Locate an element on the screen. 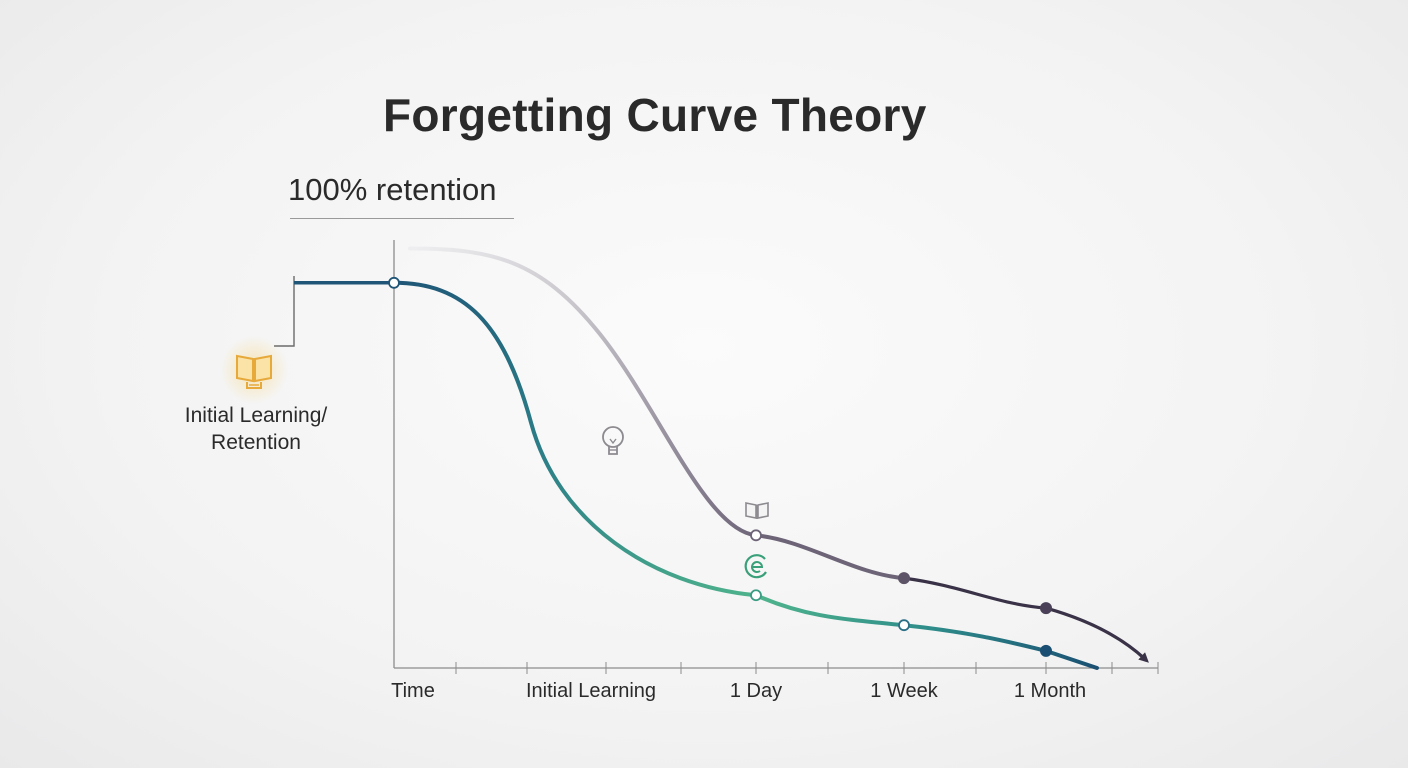 The image size is (1408, 768). x-tick-label: 1 Day is located at coordinates (756, 691).